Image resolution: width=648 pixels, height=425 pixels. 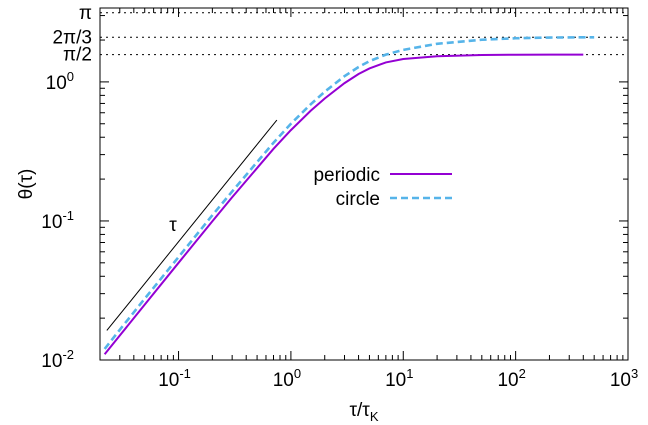 What do you see at coordinates (85, 13) in the screenshot?
I see `reference-label-0: π` at bounding box center [85, 13].